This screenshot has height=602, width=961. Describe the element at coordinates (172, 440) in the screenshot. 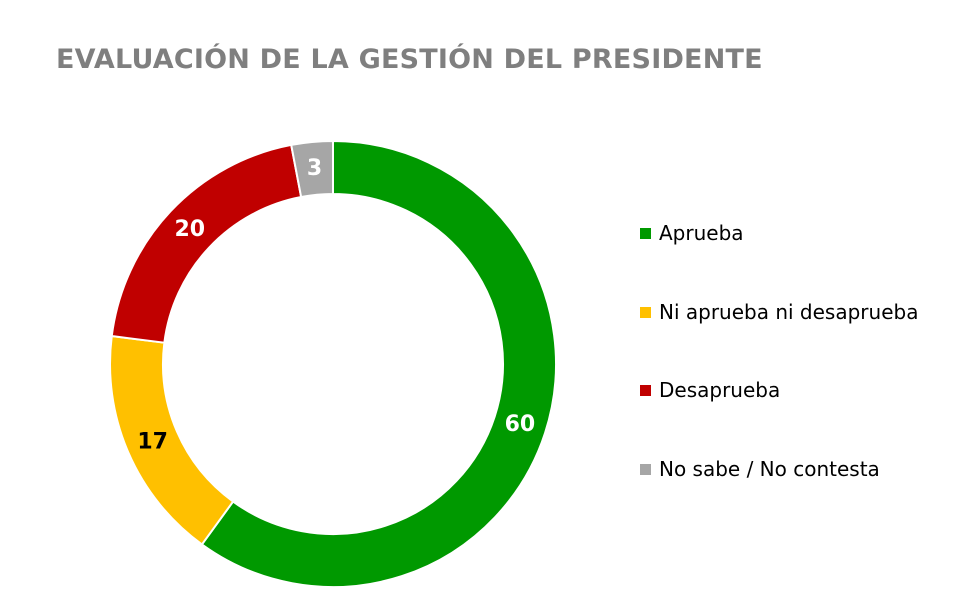

I see `donut-slice-ni-aprueba-ni-desaprueba` at that location.